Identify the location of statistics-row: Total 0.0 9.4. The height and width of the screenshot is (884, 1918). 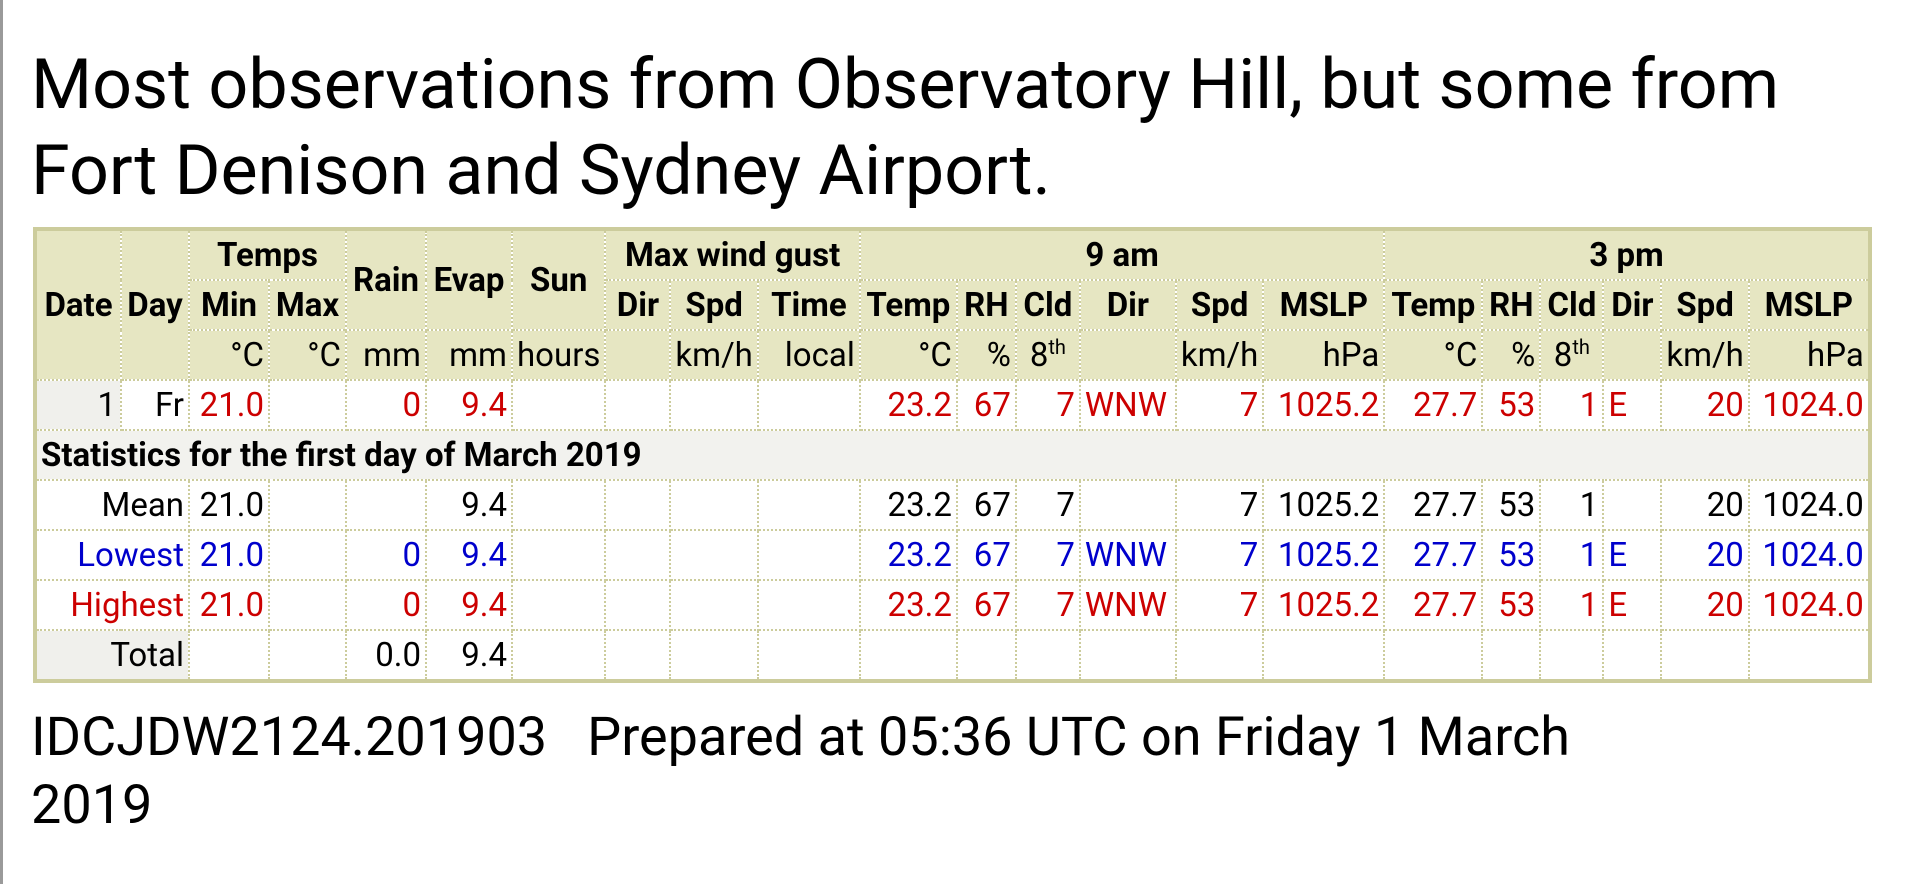
(952, 655).